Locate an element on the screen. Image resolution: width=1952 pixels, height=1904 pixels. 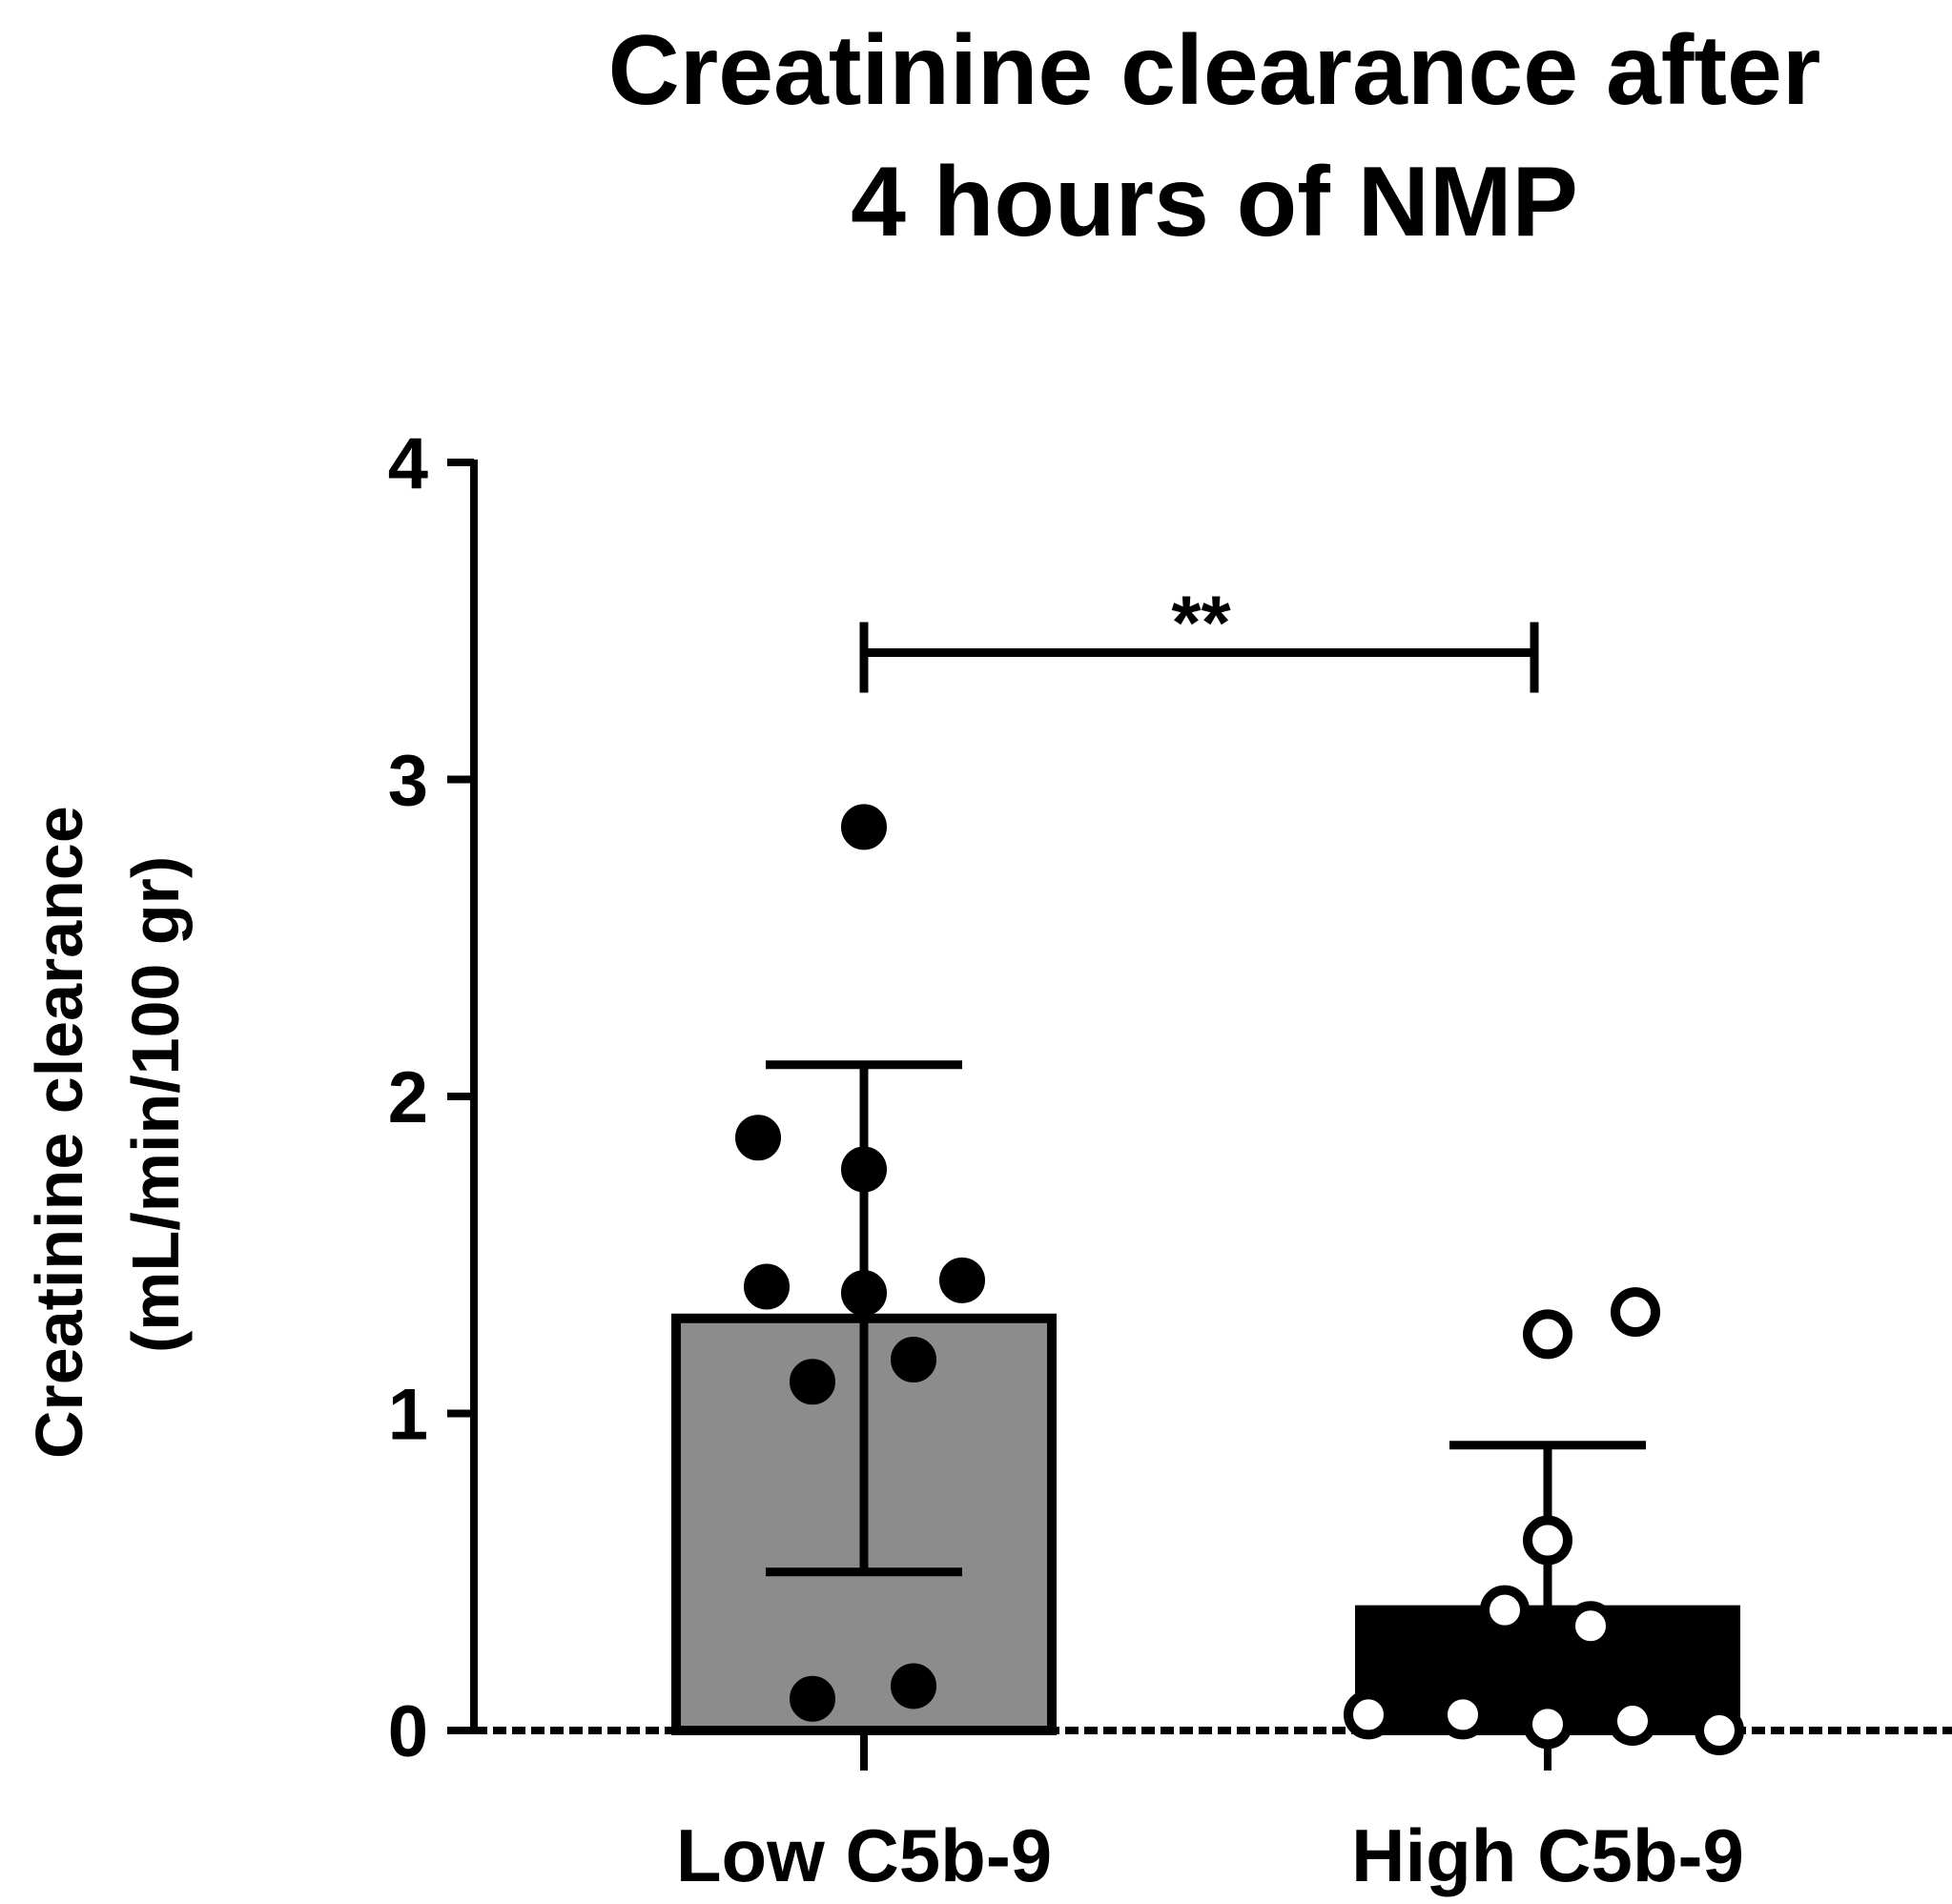
significance-label: ** is located at coordinates (1201, 623).